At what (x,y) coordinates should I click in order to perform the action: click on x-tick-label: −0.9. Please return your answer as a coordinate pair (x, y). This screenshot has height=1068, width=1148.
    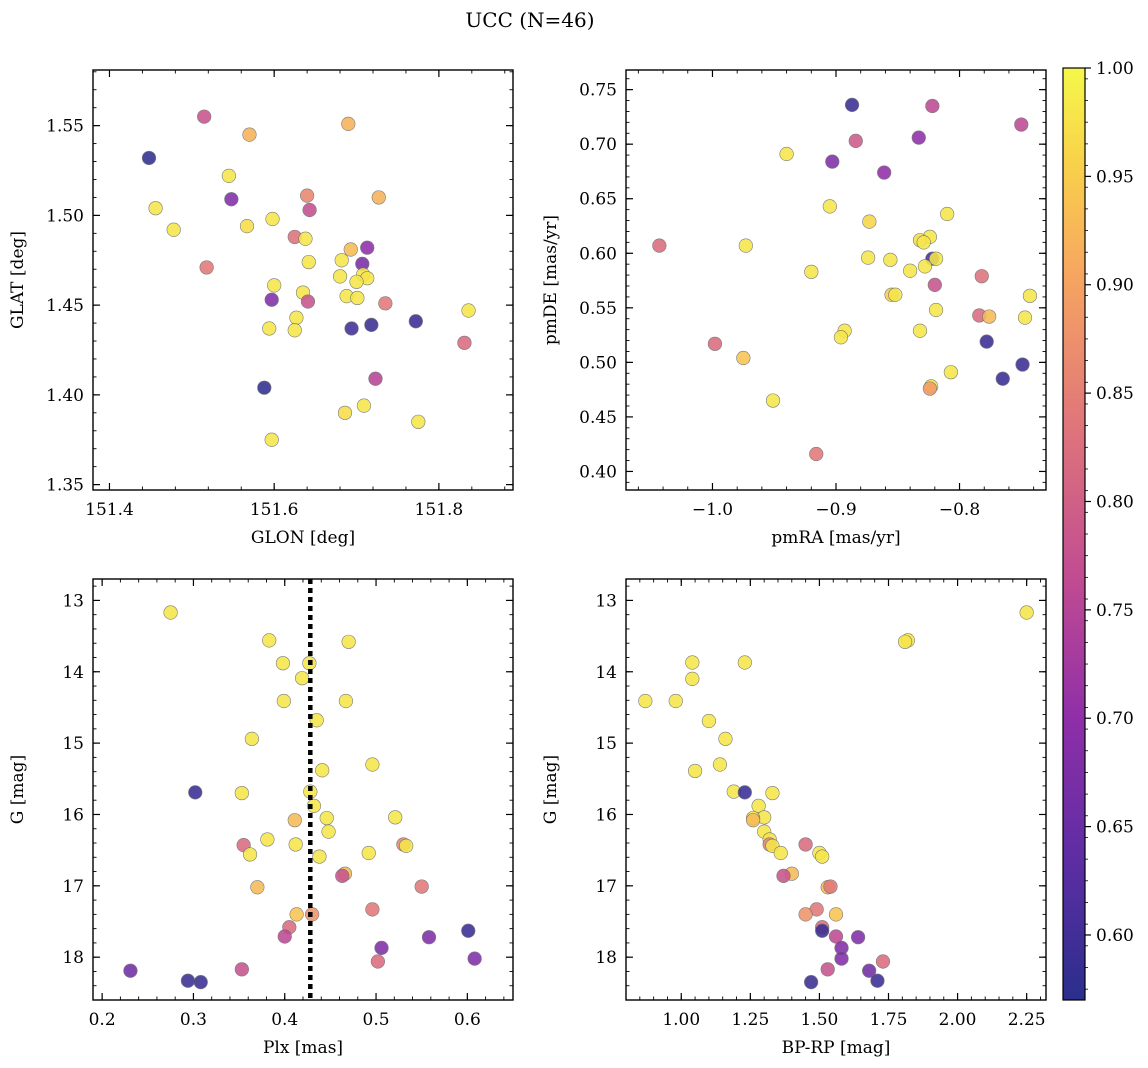
    Looking at the image, I should click on (835, 510).